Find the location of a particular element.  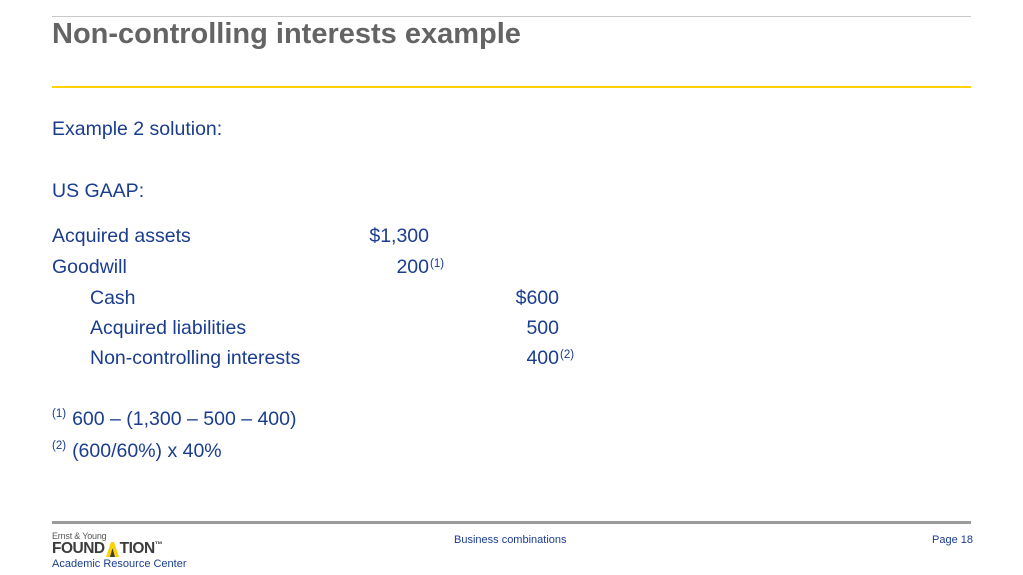

logo-wordmark: FOUND TION ™ is located at coordinates (107, 548).